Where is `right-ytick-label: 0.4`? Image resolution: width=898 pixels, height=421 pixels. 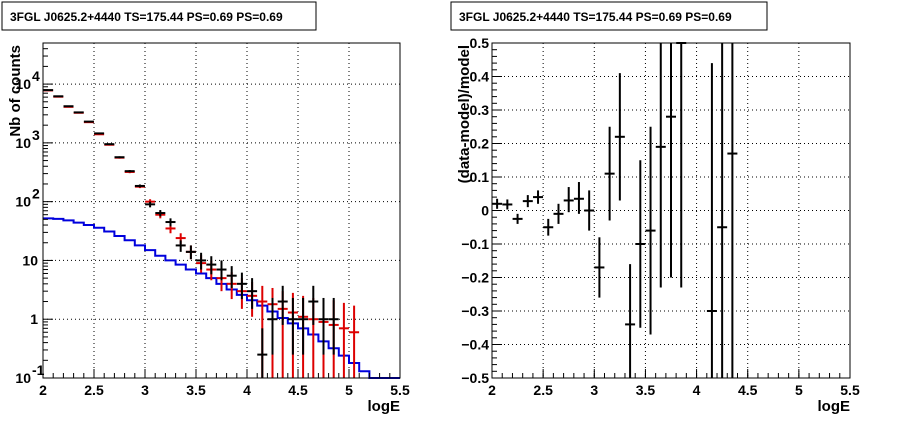
right-ytick-label: 0.4 is located at coordinates (480, 77).